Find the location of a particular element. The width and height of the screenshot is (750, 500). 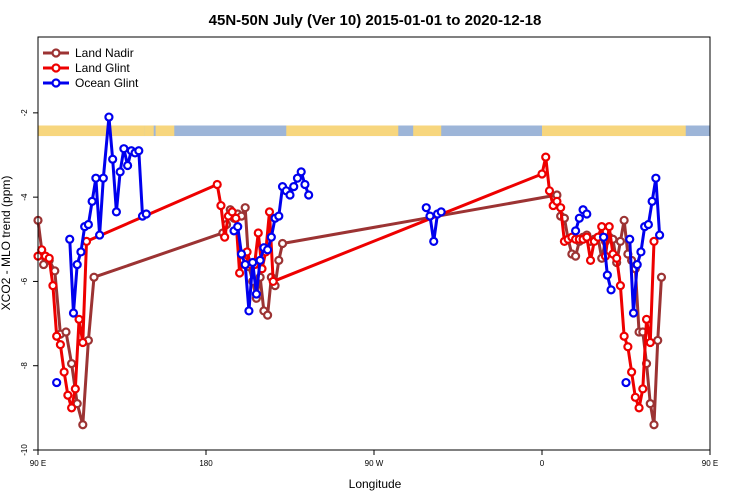

x-tick-label: 90 E is located at coordinates (38, 463).